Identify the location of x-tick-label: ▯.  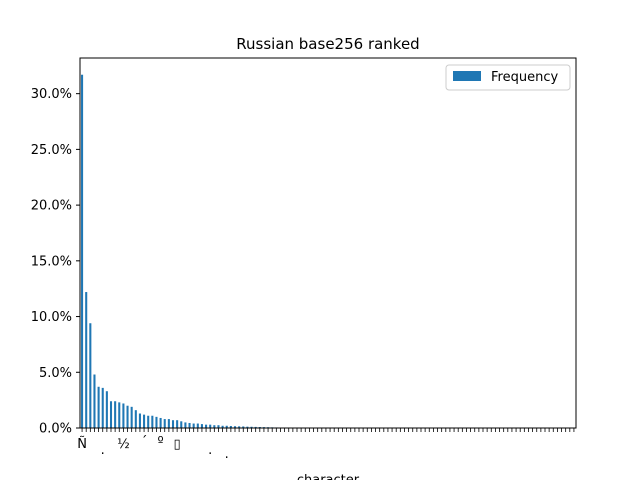
(177, 444).